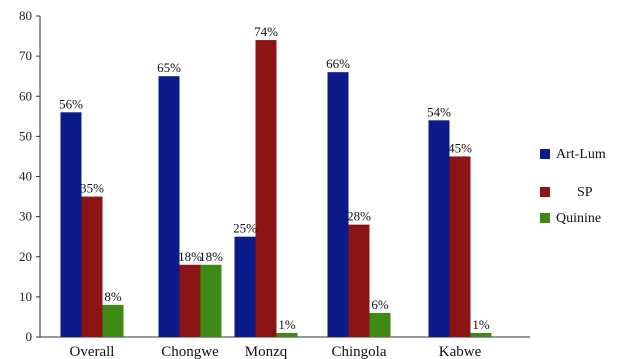 The height and width of the screenshot is (359, 629). Describe the element at coordinates (573, 186) in the screenshot. I see `legend: Art-Lum SP Quinine` at that location.